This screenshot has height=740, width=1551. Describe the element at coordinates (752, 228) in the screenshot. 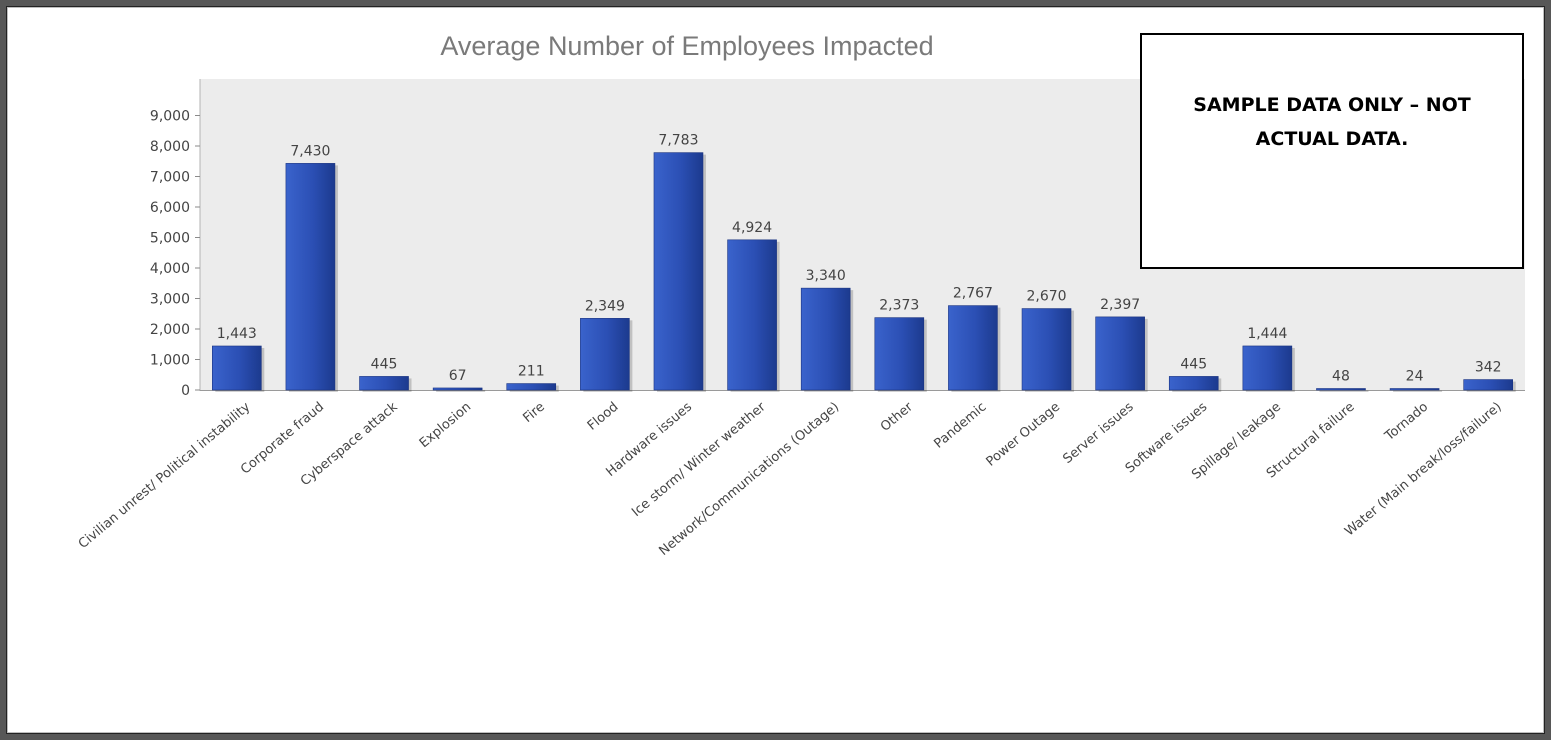

I see `bar-value-label: 4,924` at that location.